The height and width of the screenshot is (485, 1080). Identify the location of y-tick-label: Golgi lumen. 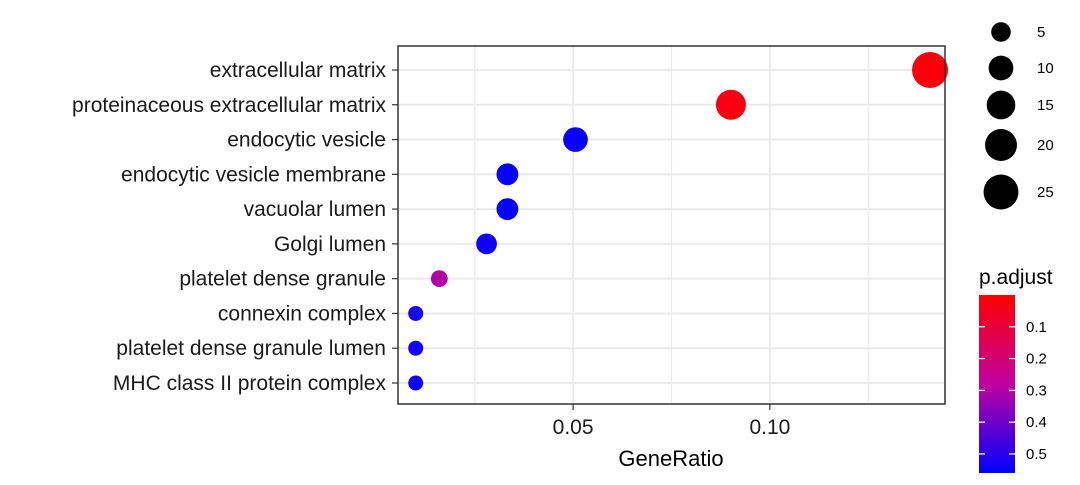
(330, 244).